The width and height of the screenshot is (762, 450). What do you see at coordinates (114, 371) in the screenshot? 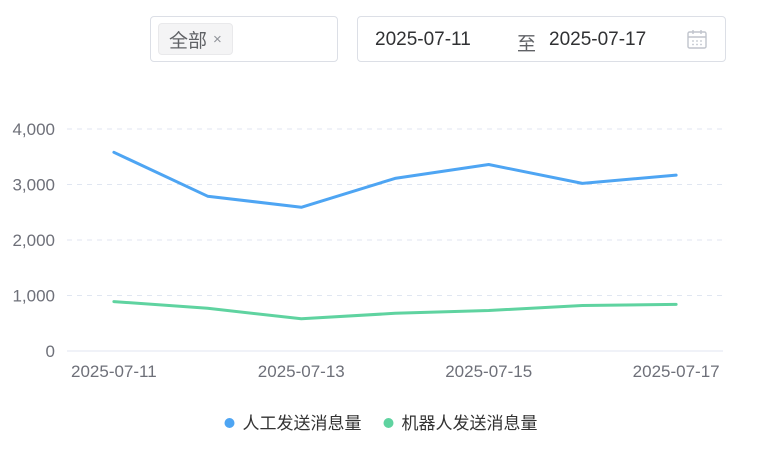
I see `x-tick-label: 2025-07-11` at bounding box center [114, 371].